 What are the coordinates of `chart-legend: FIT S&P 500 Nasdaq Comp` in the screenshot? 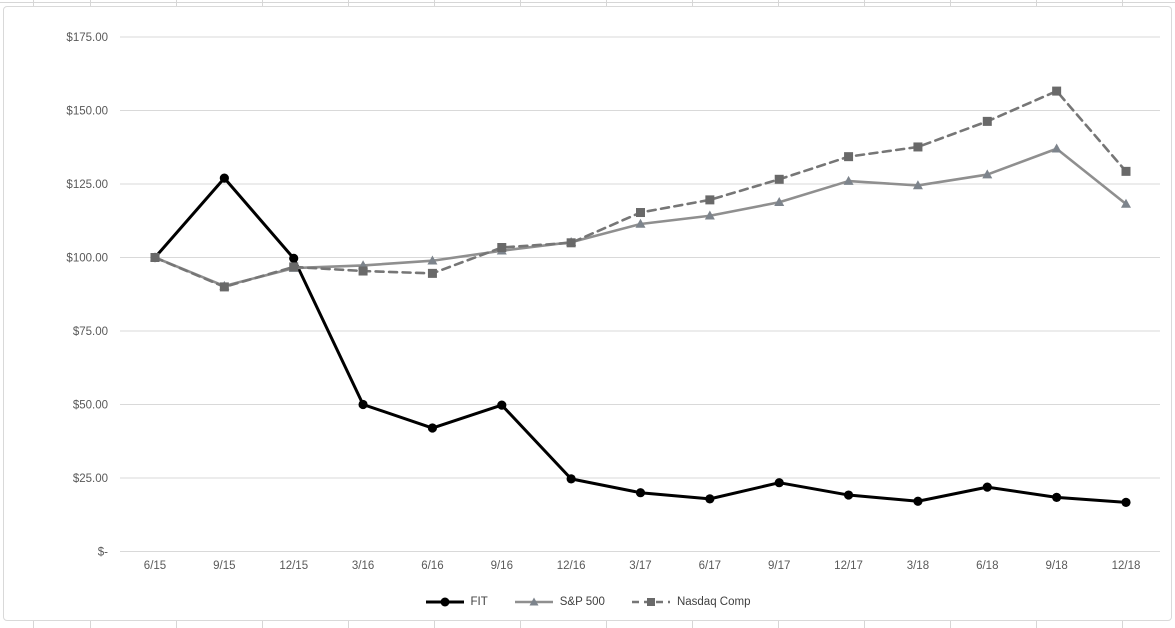 It's located at (587, 602).